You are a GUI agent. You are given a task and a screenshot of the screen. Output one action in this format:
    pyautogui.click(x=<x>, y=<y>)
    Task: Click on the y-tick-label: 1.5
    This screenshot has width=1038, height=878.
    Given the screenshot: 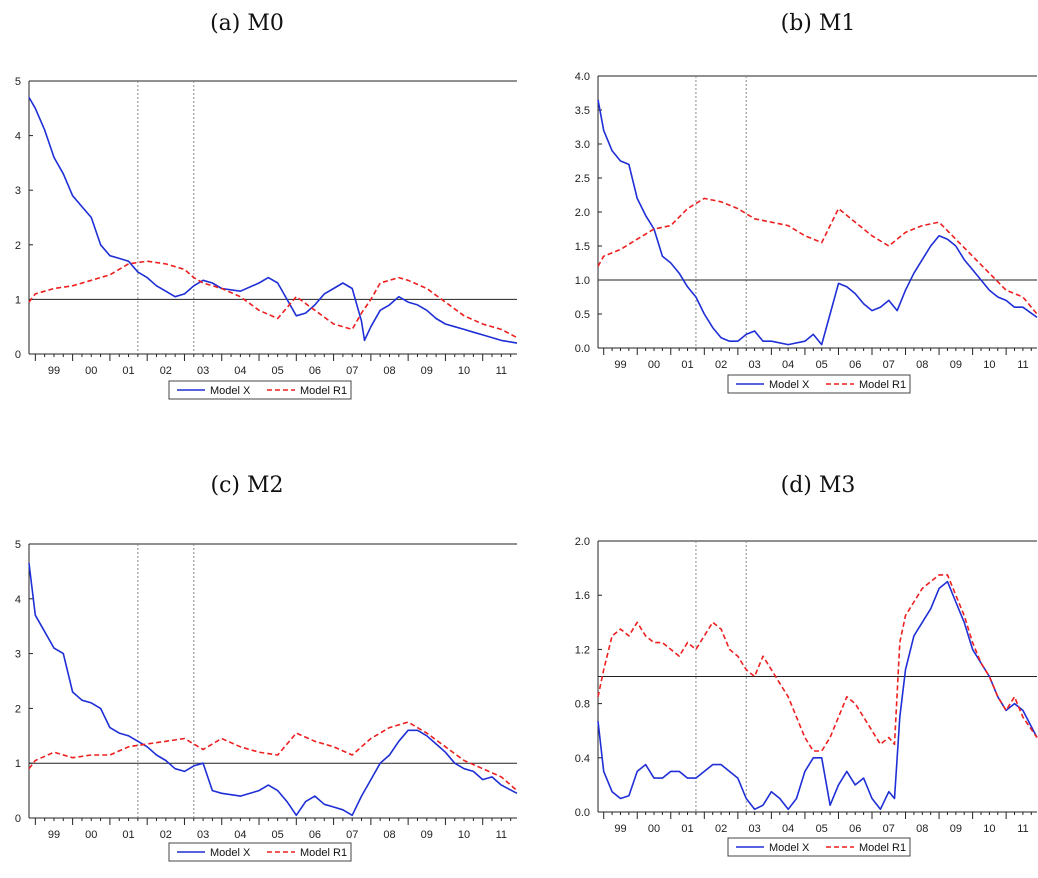 What is the action you would take?
    pyautogui.click(x=582, y=247)
    